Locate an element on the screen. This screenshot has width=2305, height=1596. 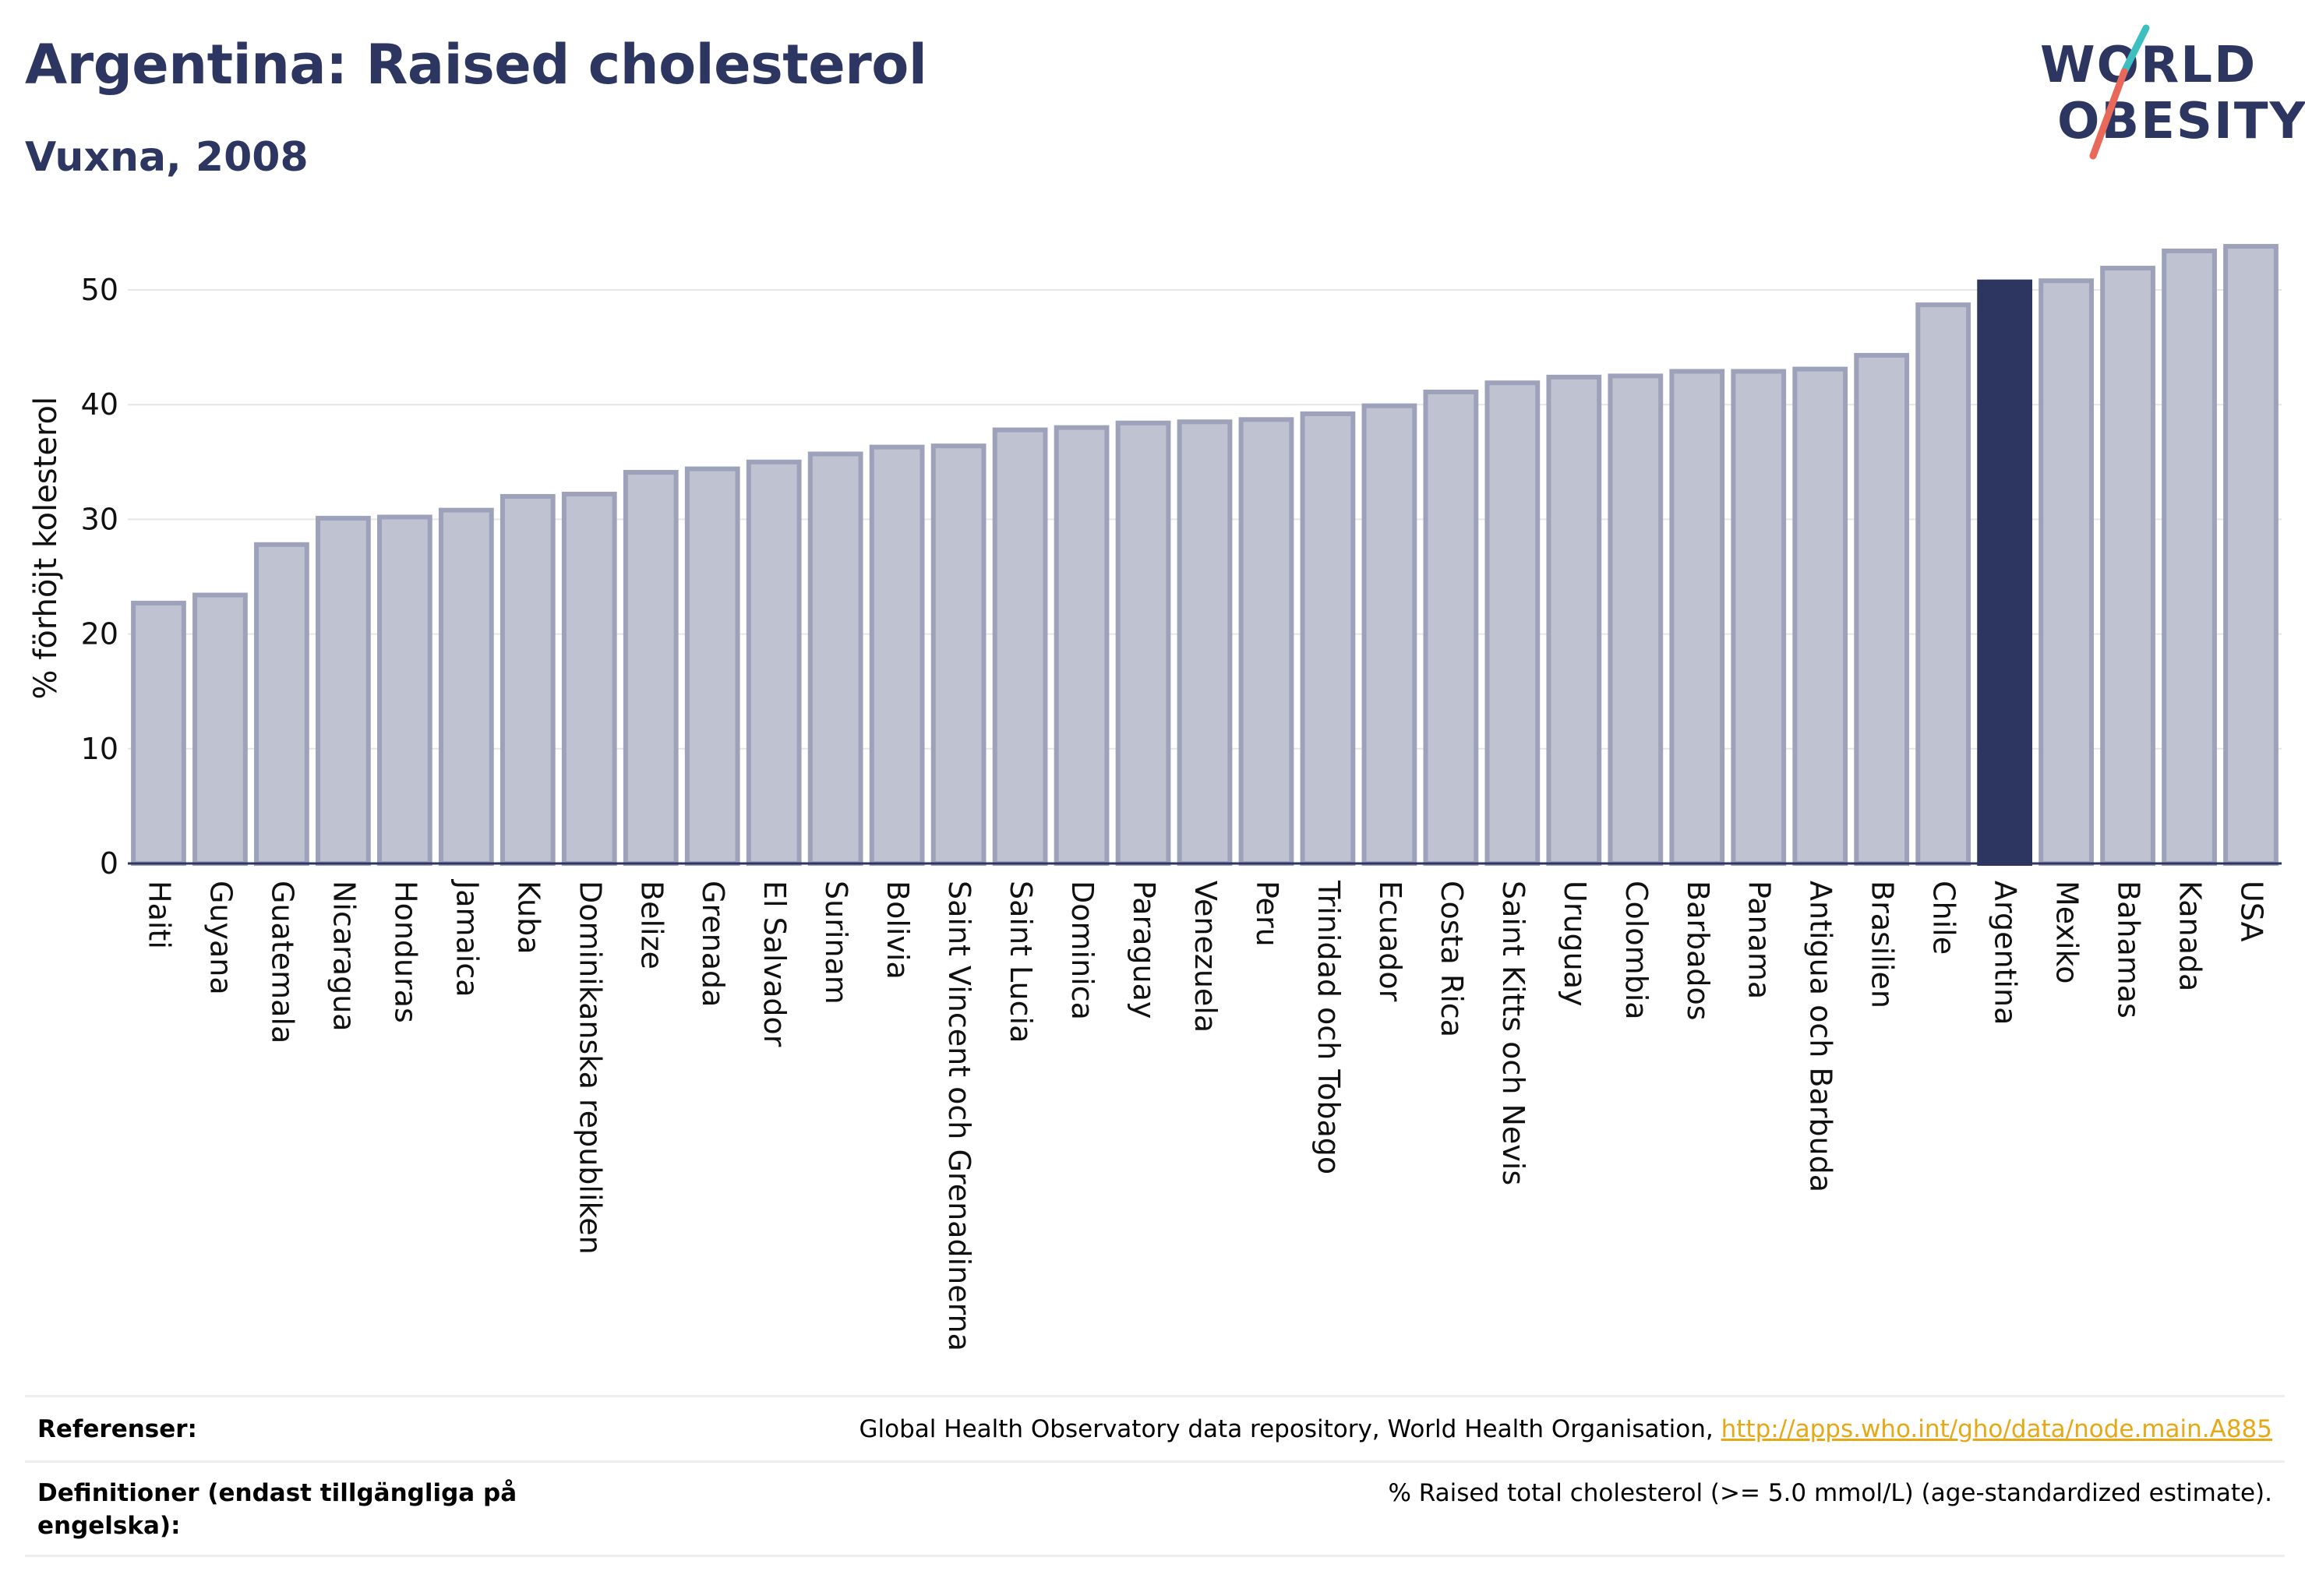
bar-kuba is located at coordinates (527, 680).